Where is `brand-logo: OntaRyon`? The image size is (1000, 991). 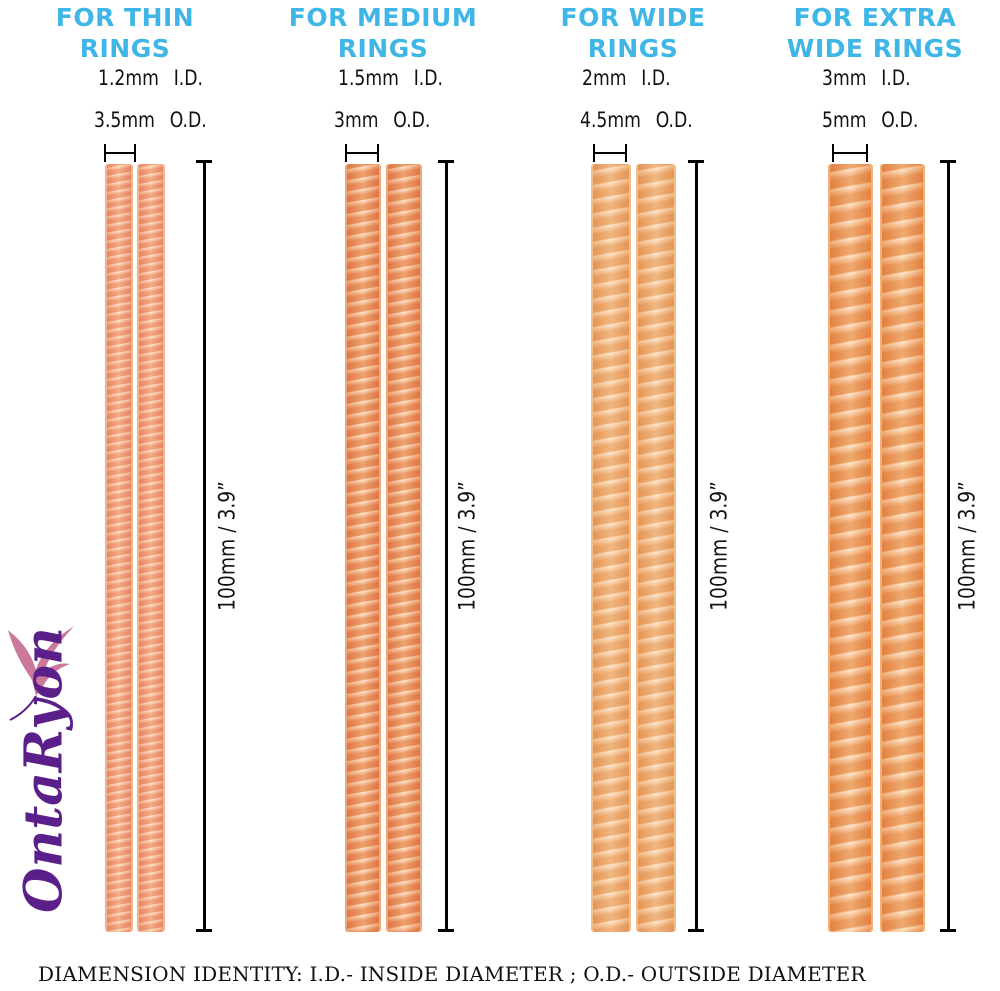 brand-logo: OntaRyon is located at coordinates (40, 770).